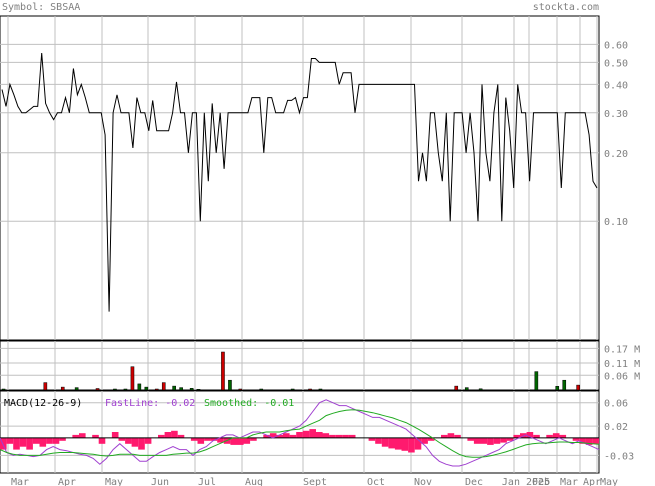 Image resolution: width=655 pixels, height=486 pixels. I want to click on x-tick-label: Apr, so click(67, 481).